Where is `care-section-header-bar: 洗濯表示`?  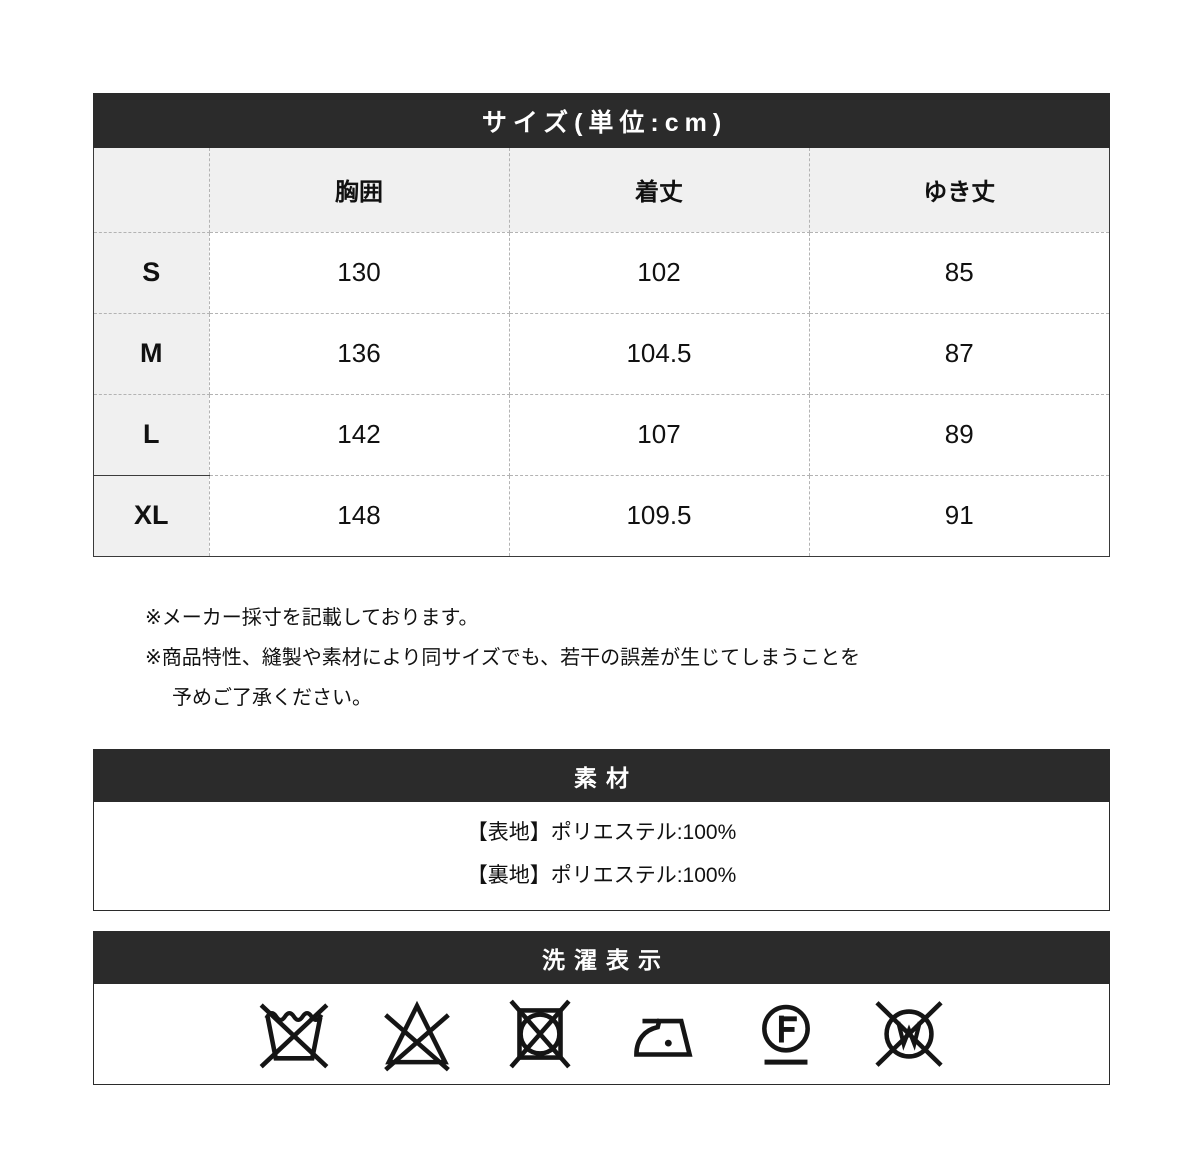
care-section-header-bar: 洗濯表示 is located at coordinates (601, 958).